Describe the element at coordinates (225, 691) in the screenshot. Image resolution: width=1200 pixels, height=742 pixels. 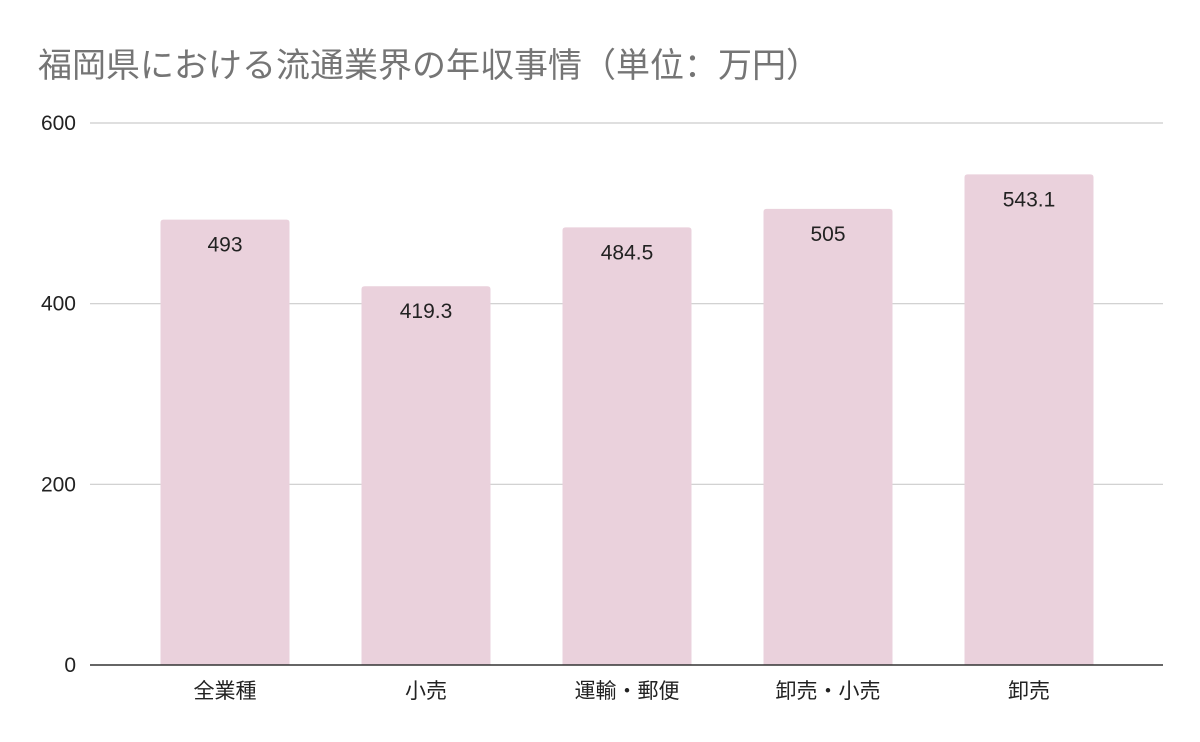
I see `x-tick-label: 全業種` at that location.